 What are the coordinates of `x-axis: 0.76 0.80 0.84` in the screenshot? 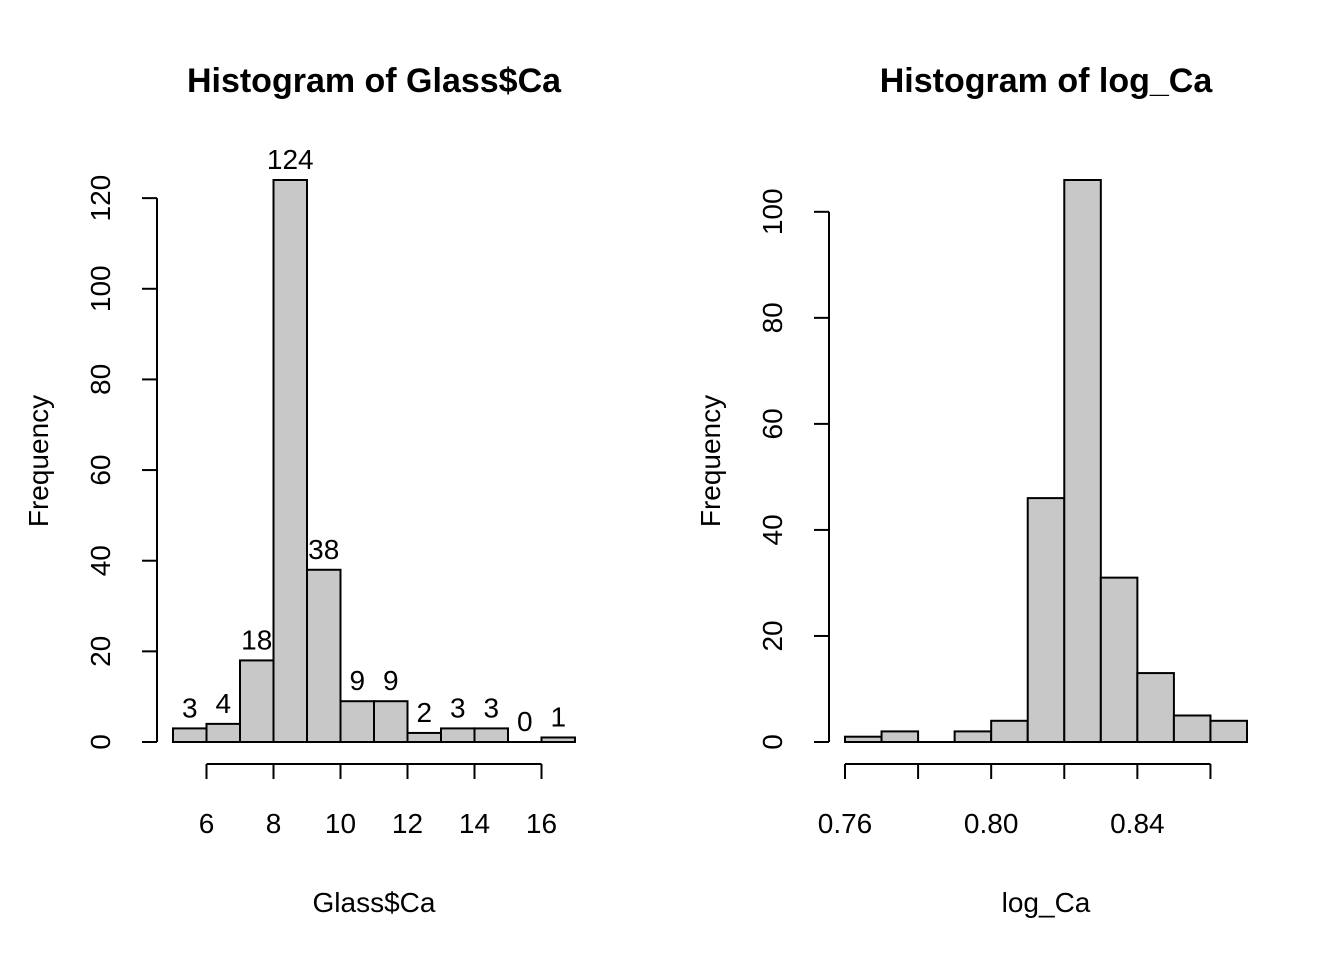 It's located at (1015, 801).